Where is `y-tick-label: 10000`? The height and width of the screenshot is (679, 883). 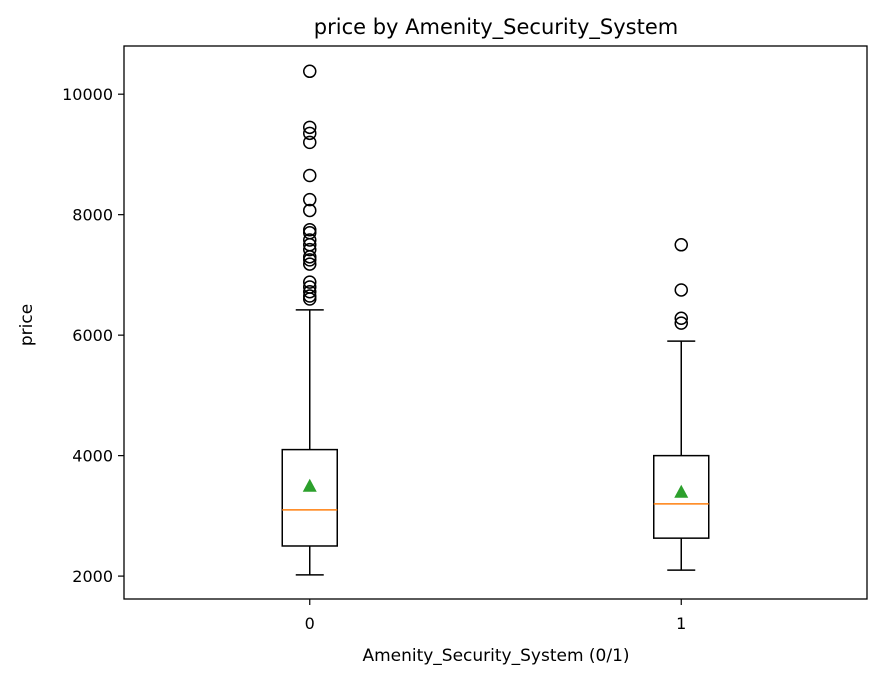 y-tick-label: 10000 is located at coordinates (87, 94).